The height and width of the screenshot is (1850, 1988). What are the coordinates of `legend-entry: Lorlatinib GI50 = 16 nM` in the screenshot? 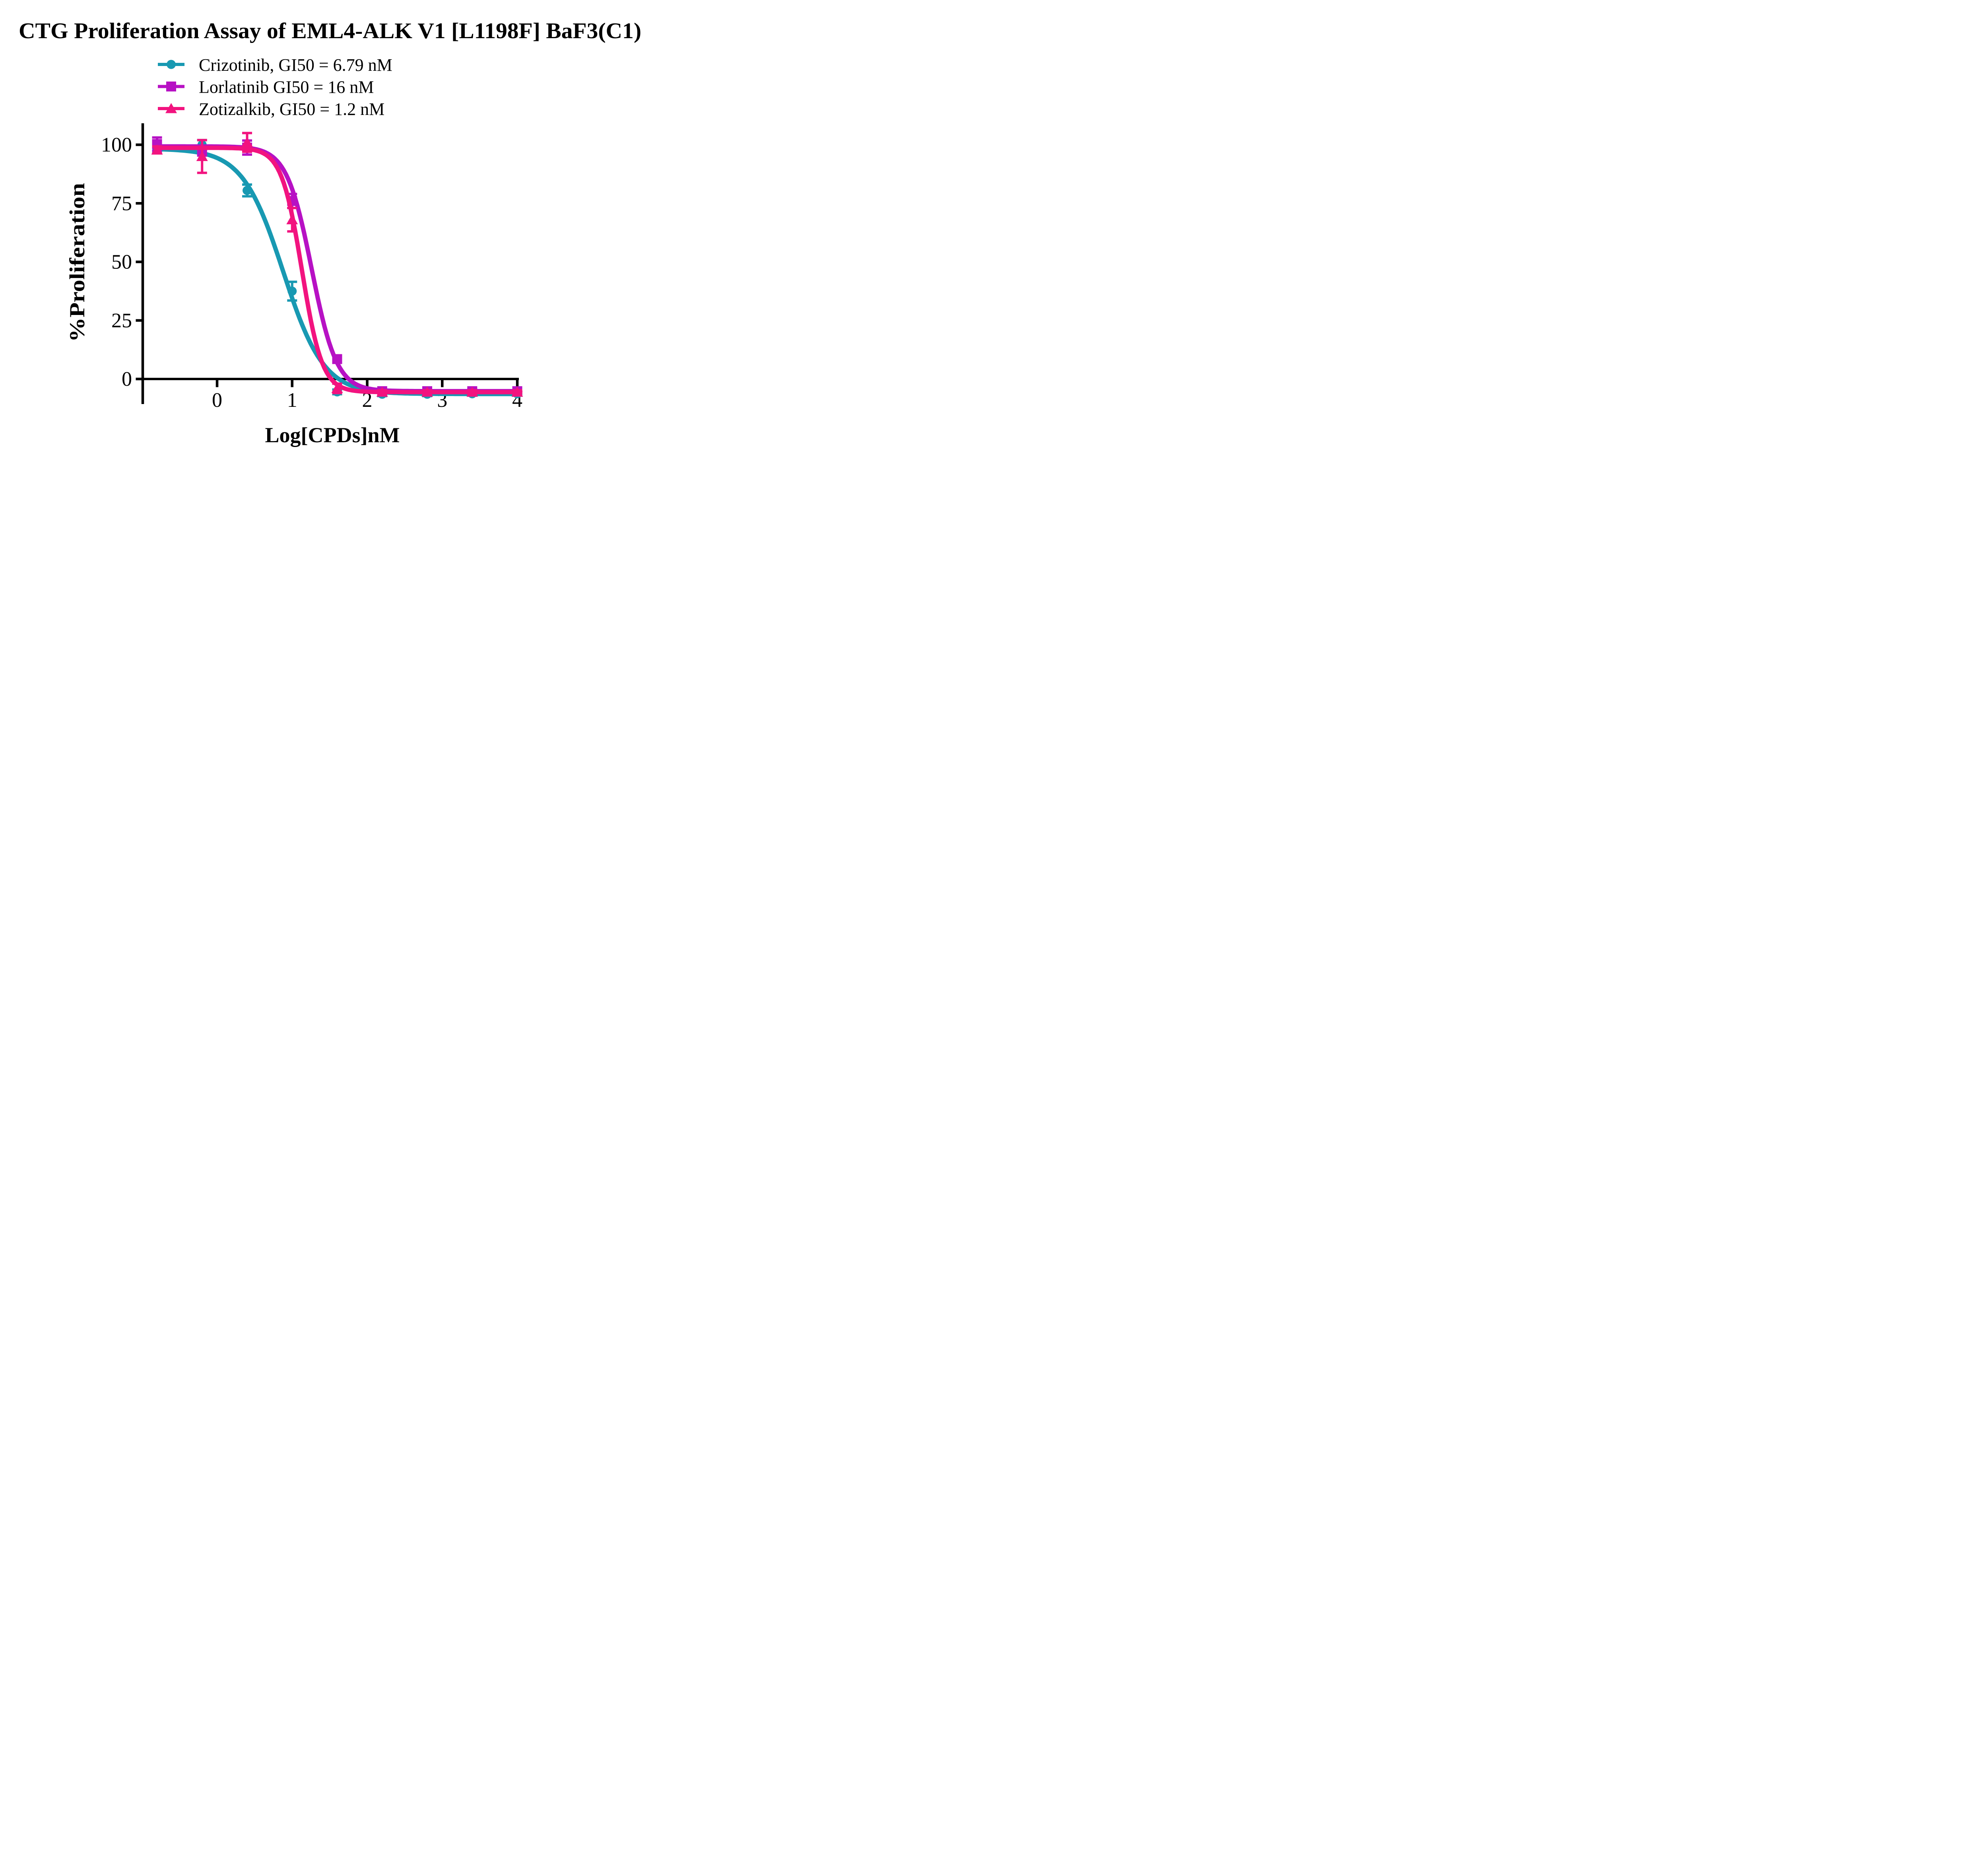 It's located at (266, 87).